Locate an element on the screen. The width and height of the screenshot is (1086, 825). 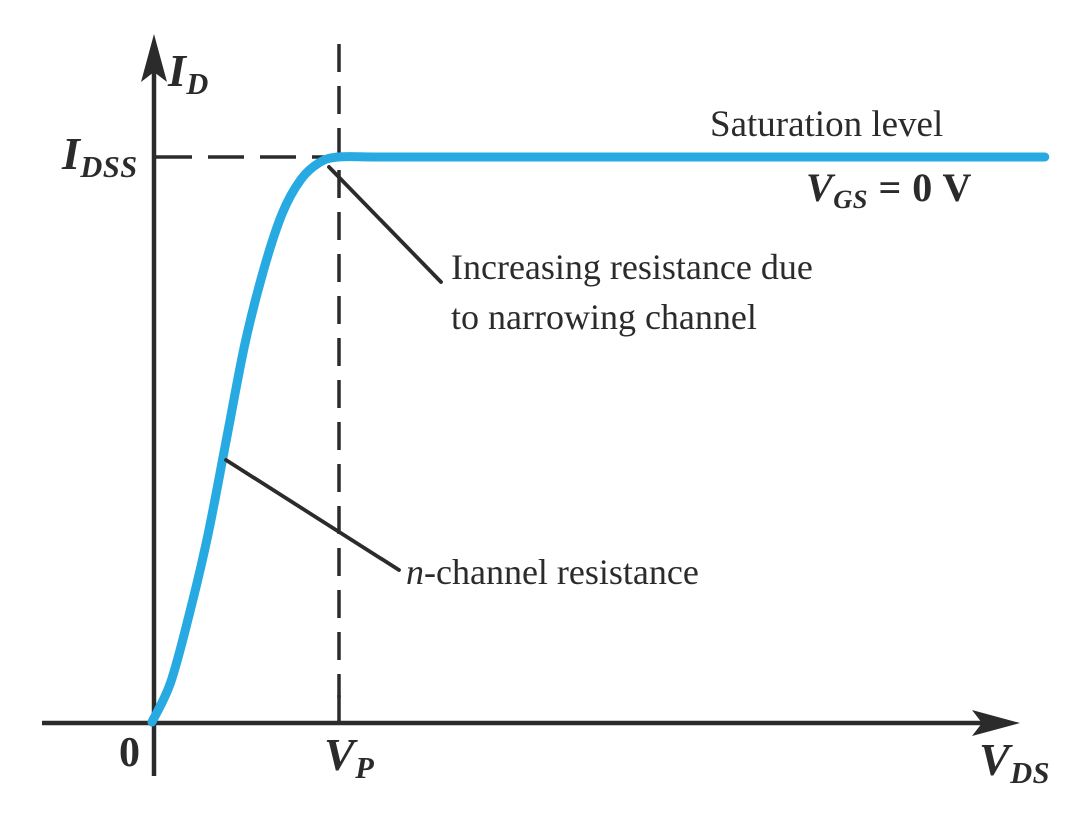
vds-label-base: V is located at coordinates (995, 759).